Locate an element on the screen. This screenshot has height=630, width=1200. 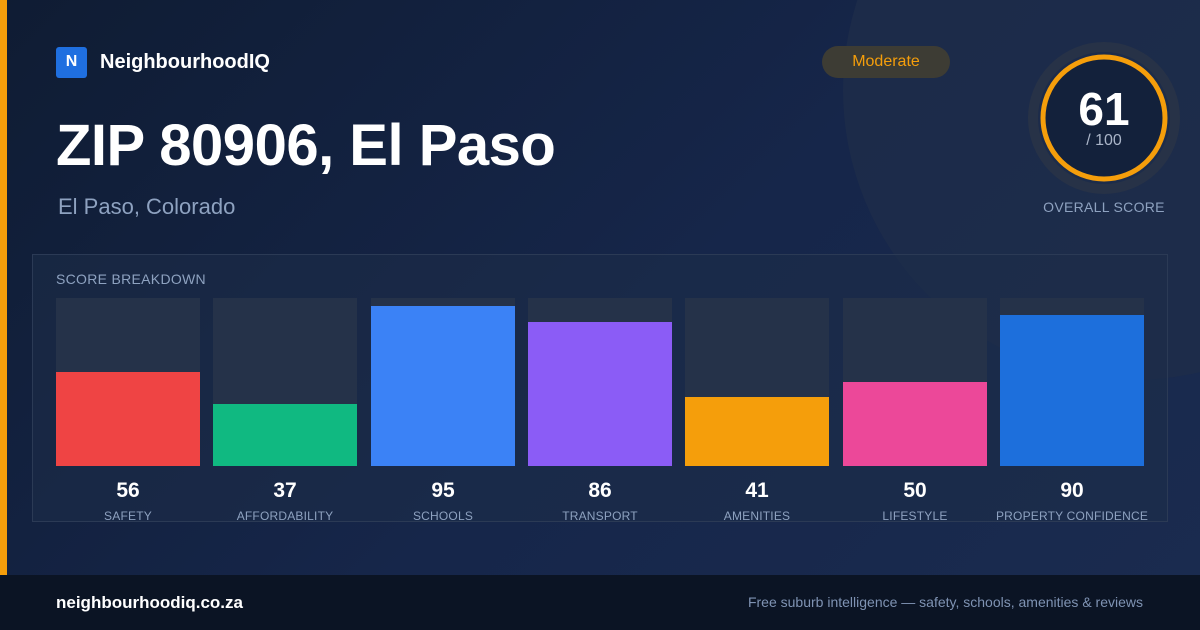
bar-category-label: PROPERTY CONFIDENCE is located at coordinates (1072, 516).